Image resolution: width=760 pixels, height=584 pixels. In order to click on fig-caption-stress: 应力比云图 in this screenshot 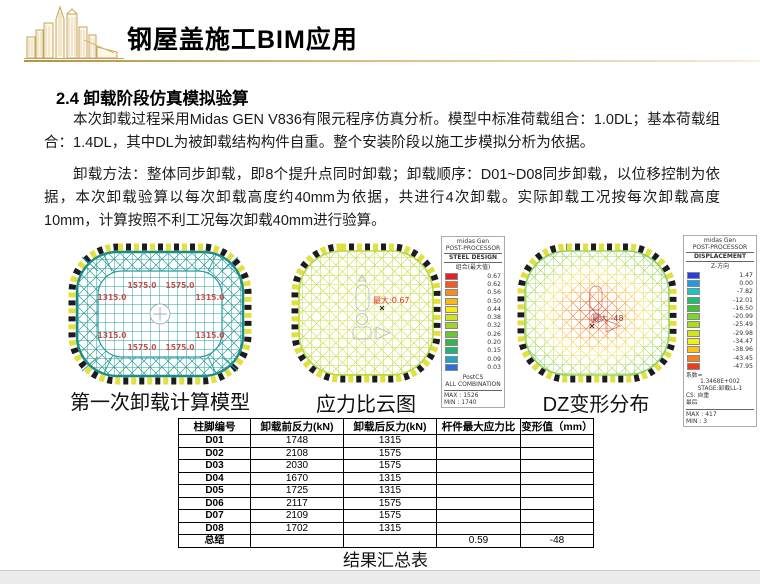, I will do `click(366, 405)`.